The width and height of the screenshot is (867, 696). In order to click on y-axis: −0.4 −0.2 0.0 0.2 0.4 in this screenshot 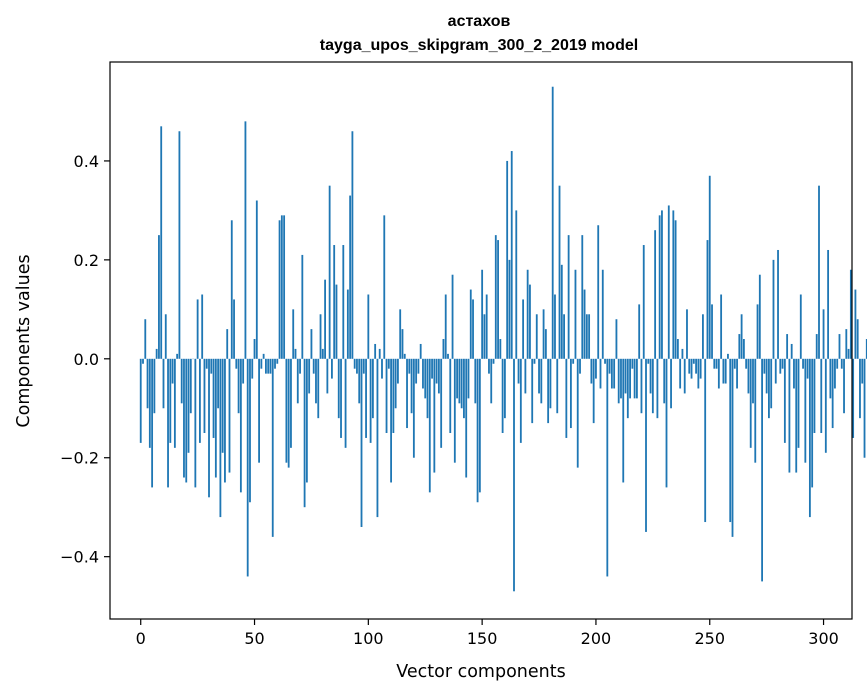, I will do `click(85, 359)`.